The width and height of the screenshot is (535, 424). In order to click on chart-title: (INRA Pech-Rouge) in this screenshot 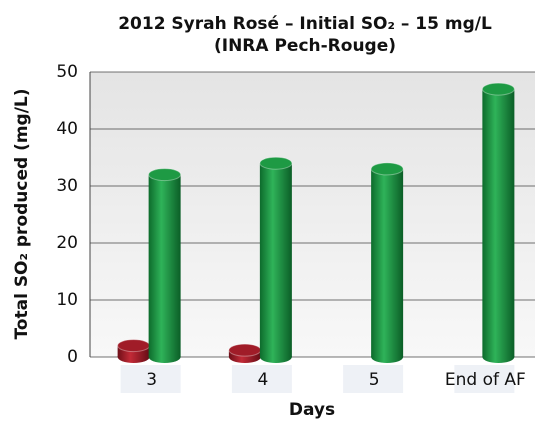, I will do `click(305, 46)`.